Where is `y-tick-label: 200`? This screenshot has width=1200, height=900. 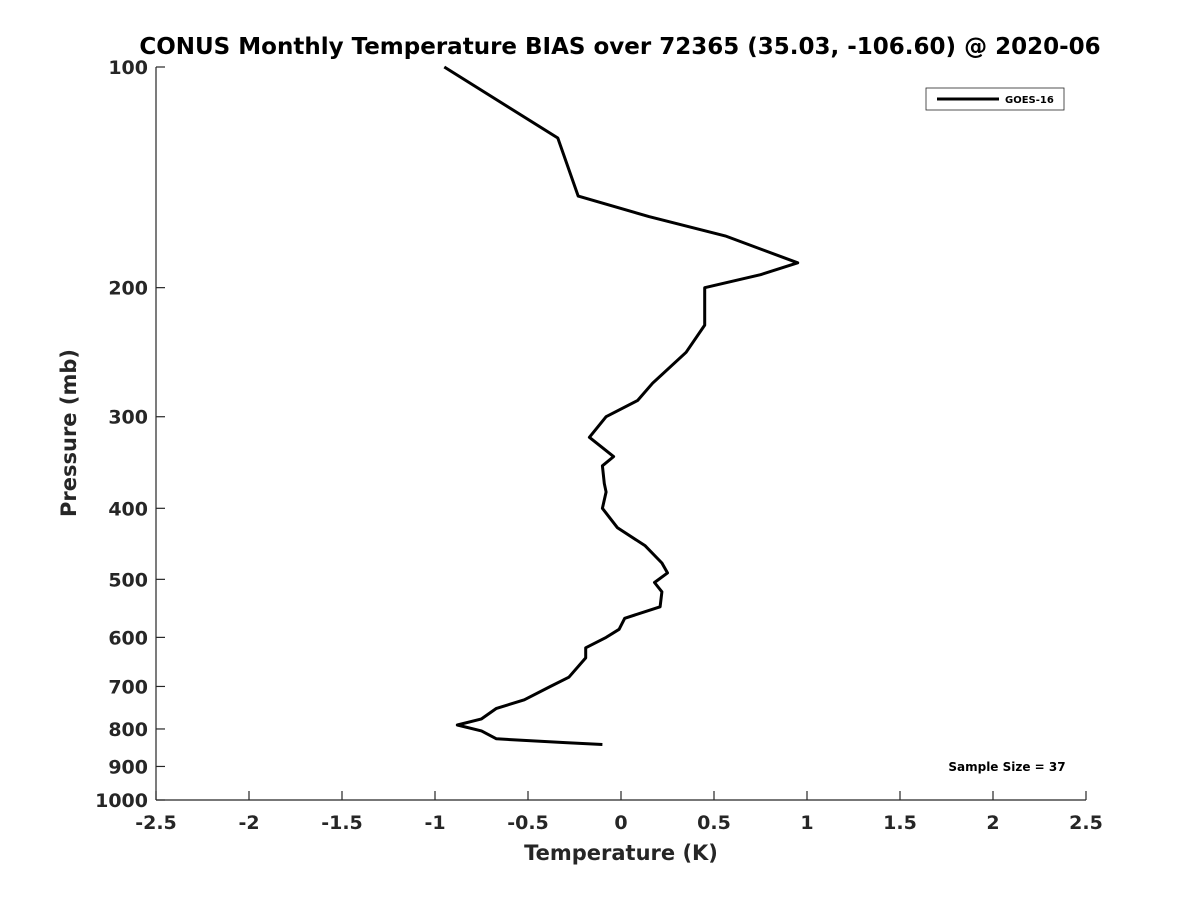 y-tick-label: 200 is located at coordinates (128, 289).